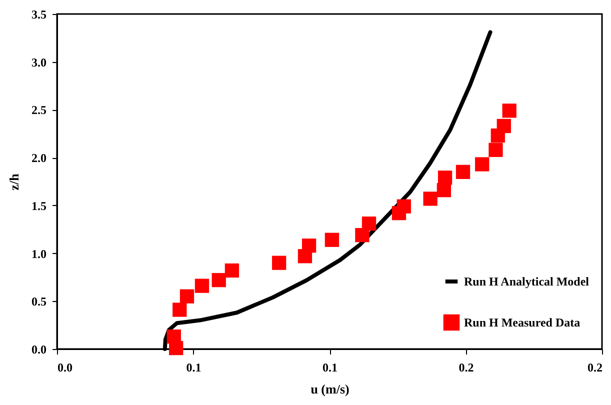  Describe the element at coordinates (39, 110) in the screenshot. I see `y-tick-label: 2.5` at that location.